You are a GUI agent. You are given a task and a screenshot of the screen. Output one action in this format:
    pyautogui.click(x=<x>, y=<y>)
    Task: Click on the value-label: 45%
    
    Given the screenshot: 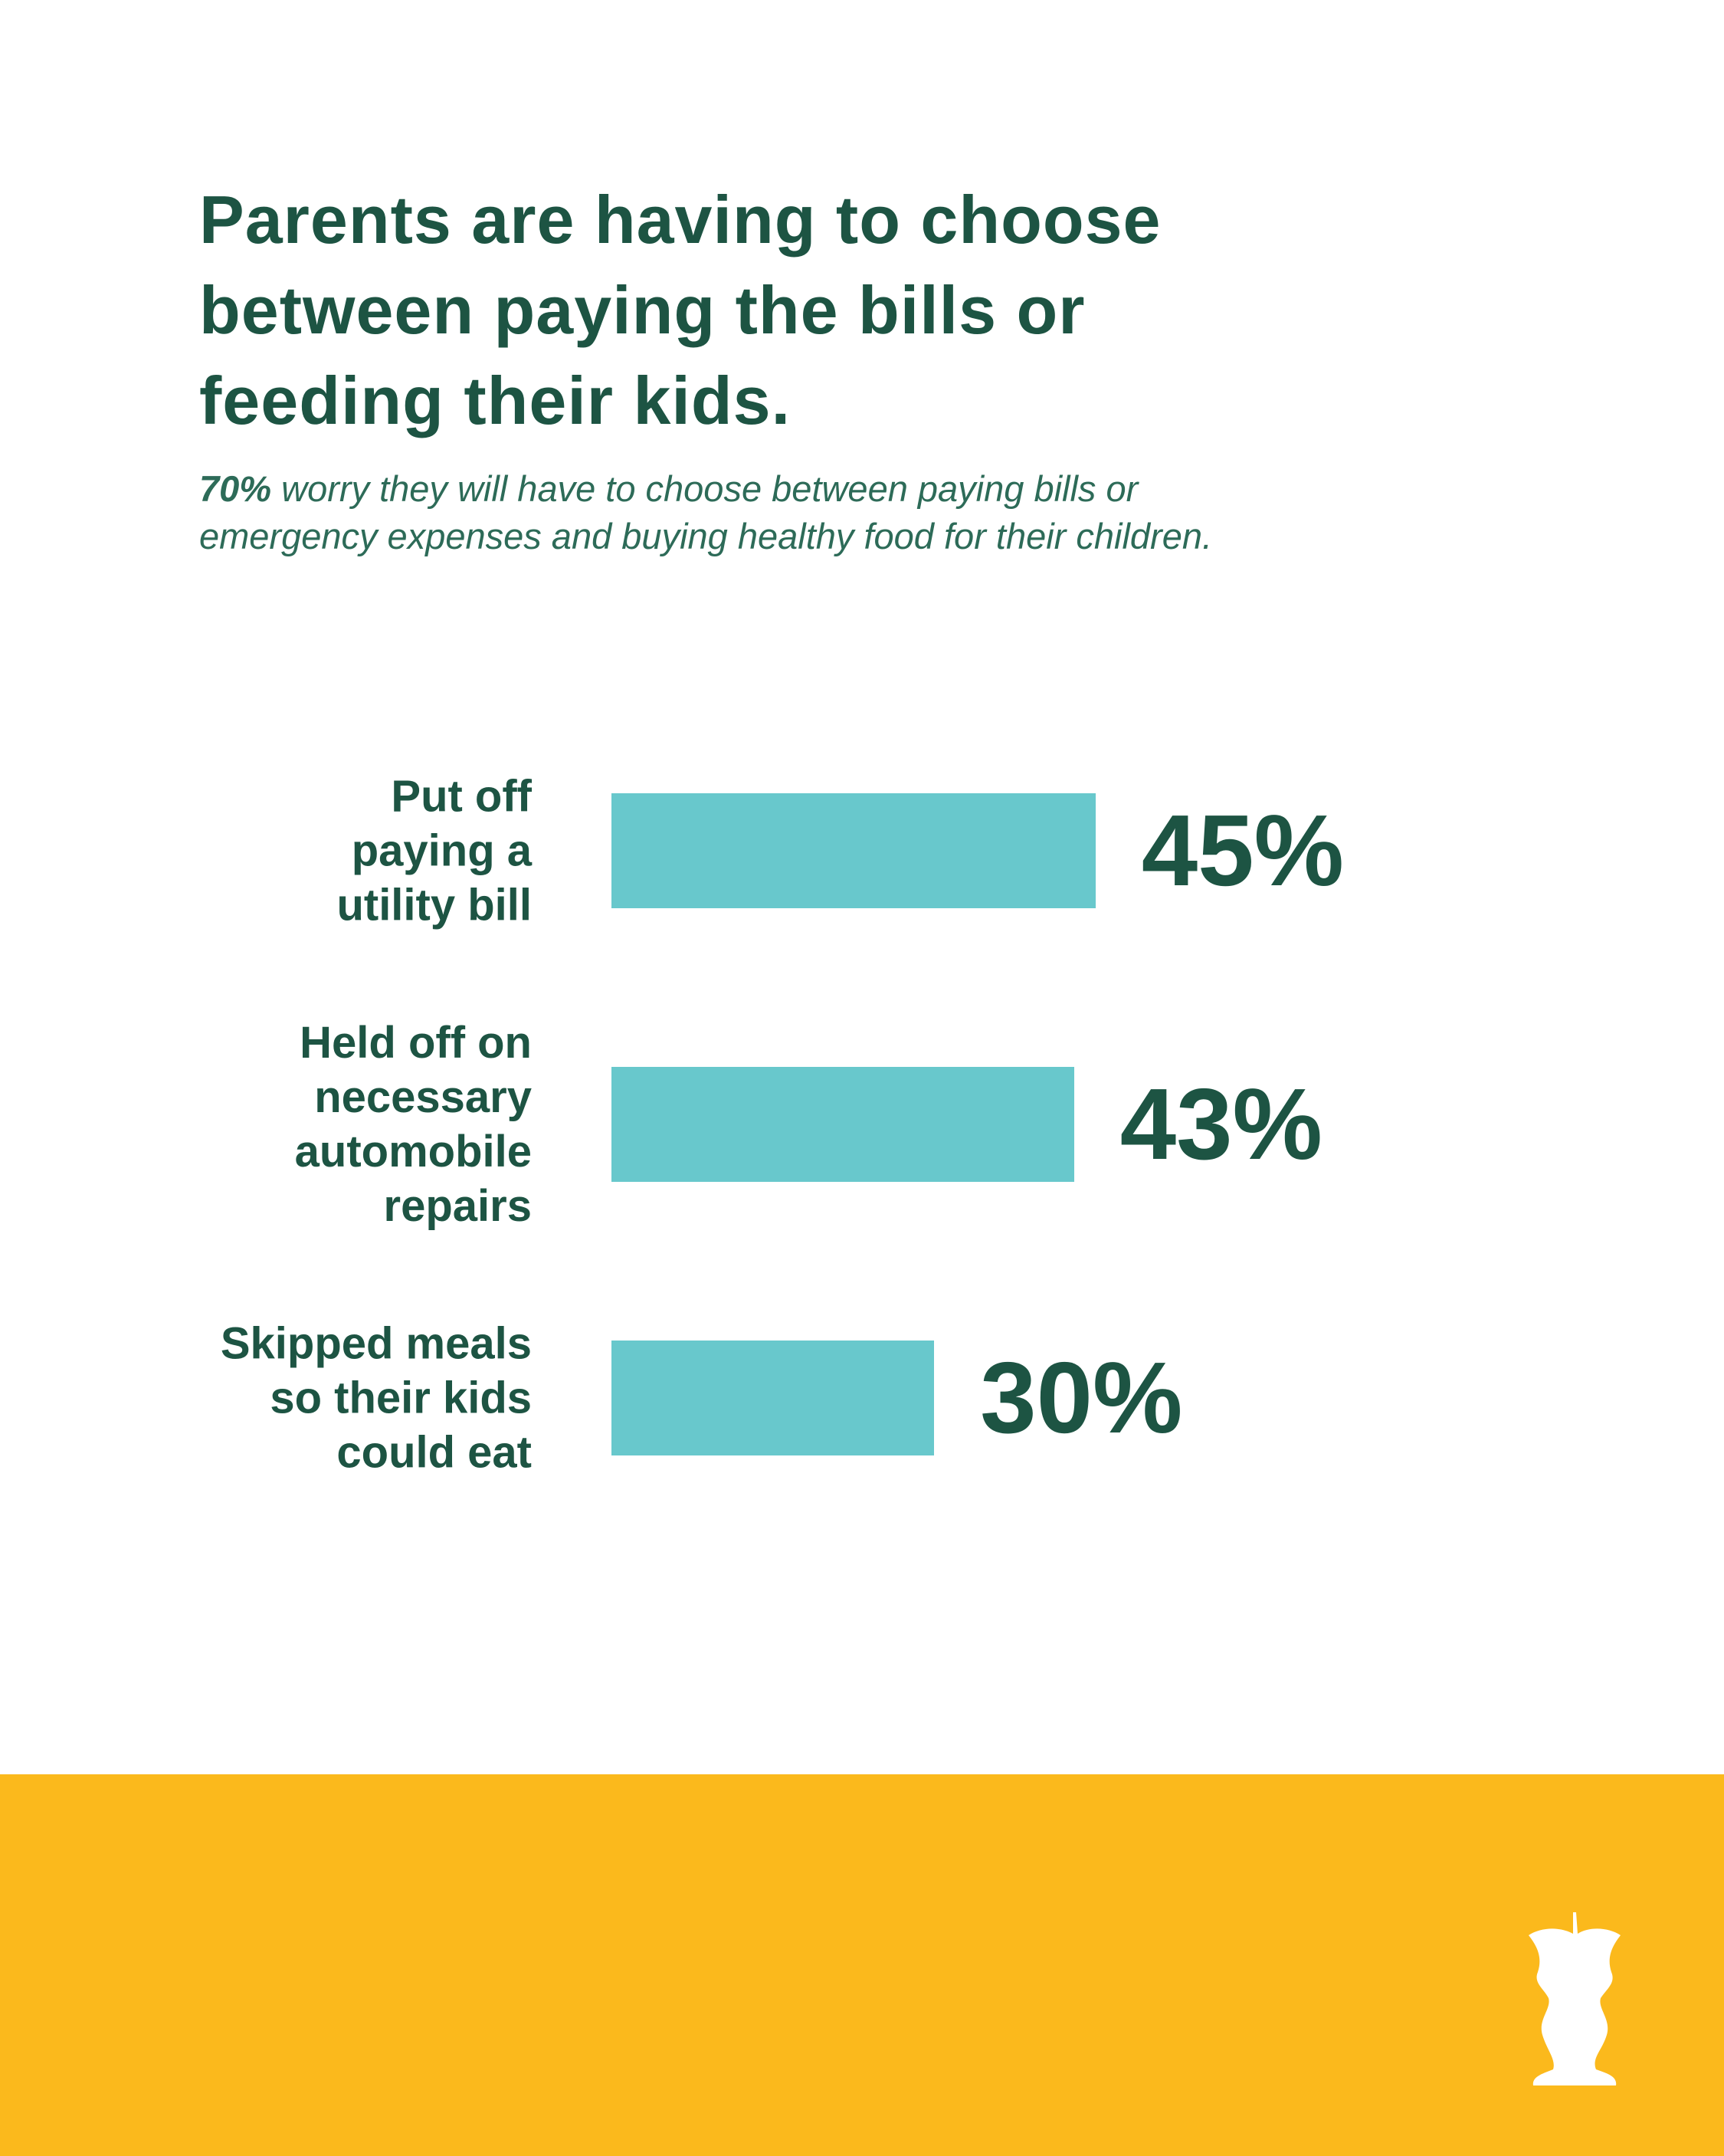 What is the action you would take?
    pyautogui.click(x=1242, y=851)
    